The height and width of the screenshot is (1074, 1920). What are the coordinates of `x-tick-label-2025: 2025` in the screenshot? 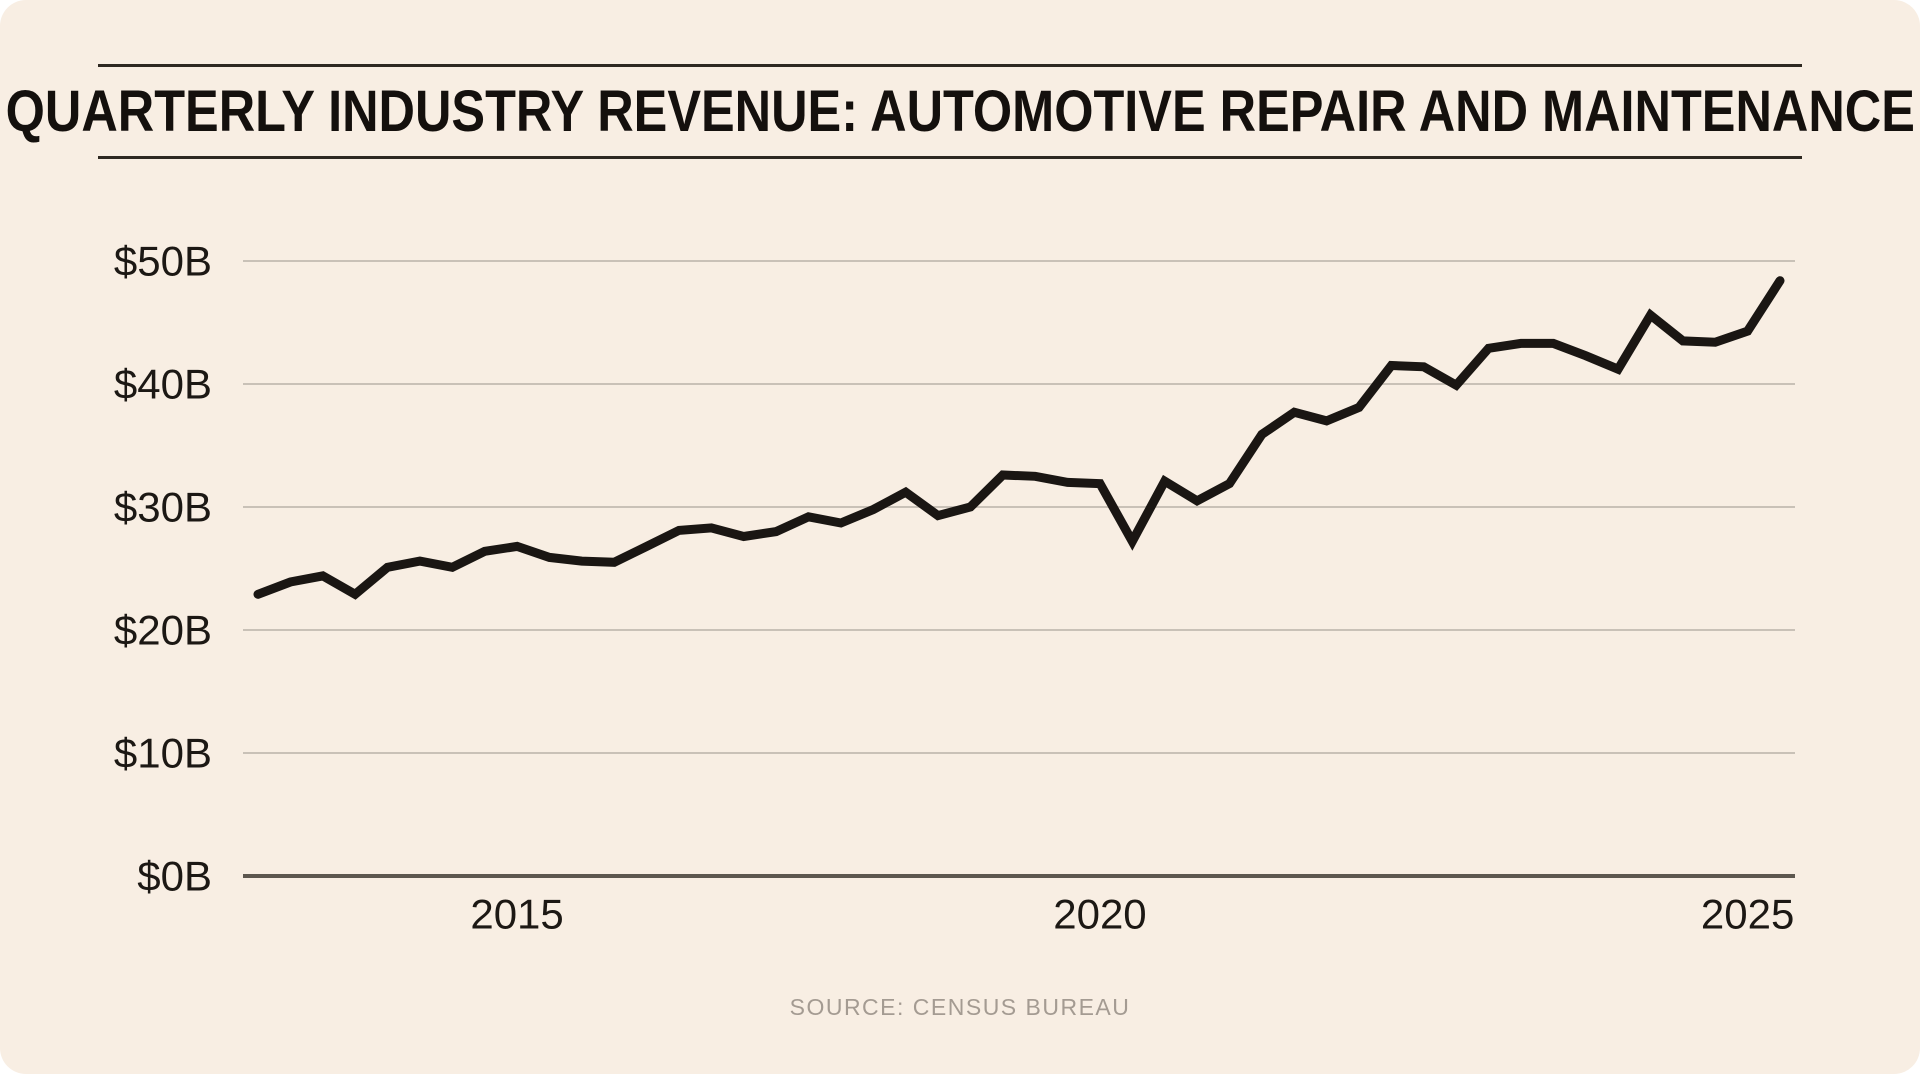 It's located at (1747, 914).